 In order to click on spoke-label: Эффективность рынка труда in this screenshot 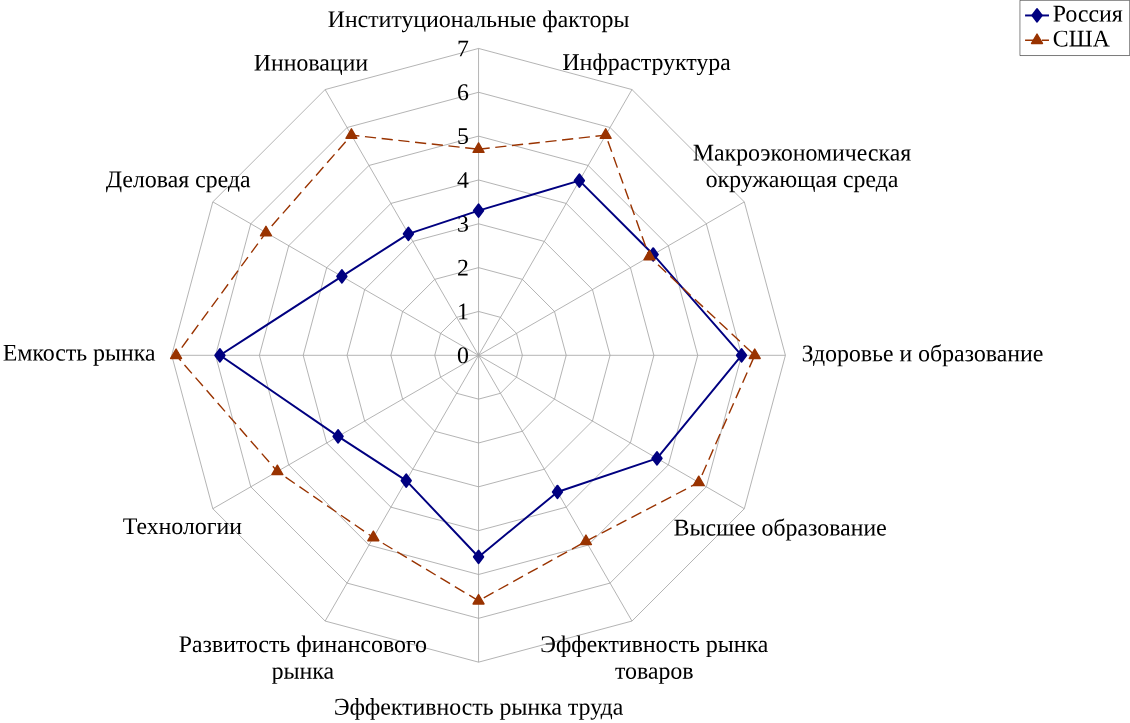, I will do `click(479, 709)`.